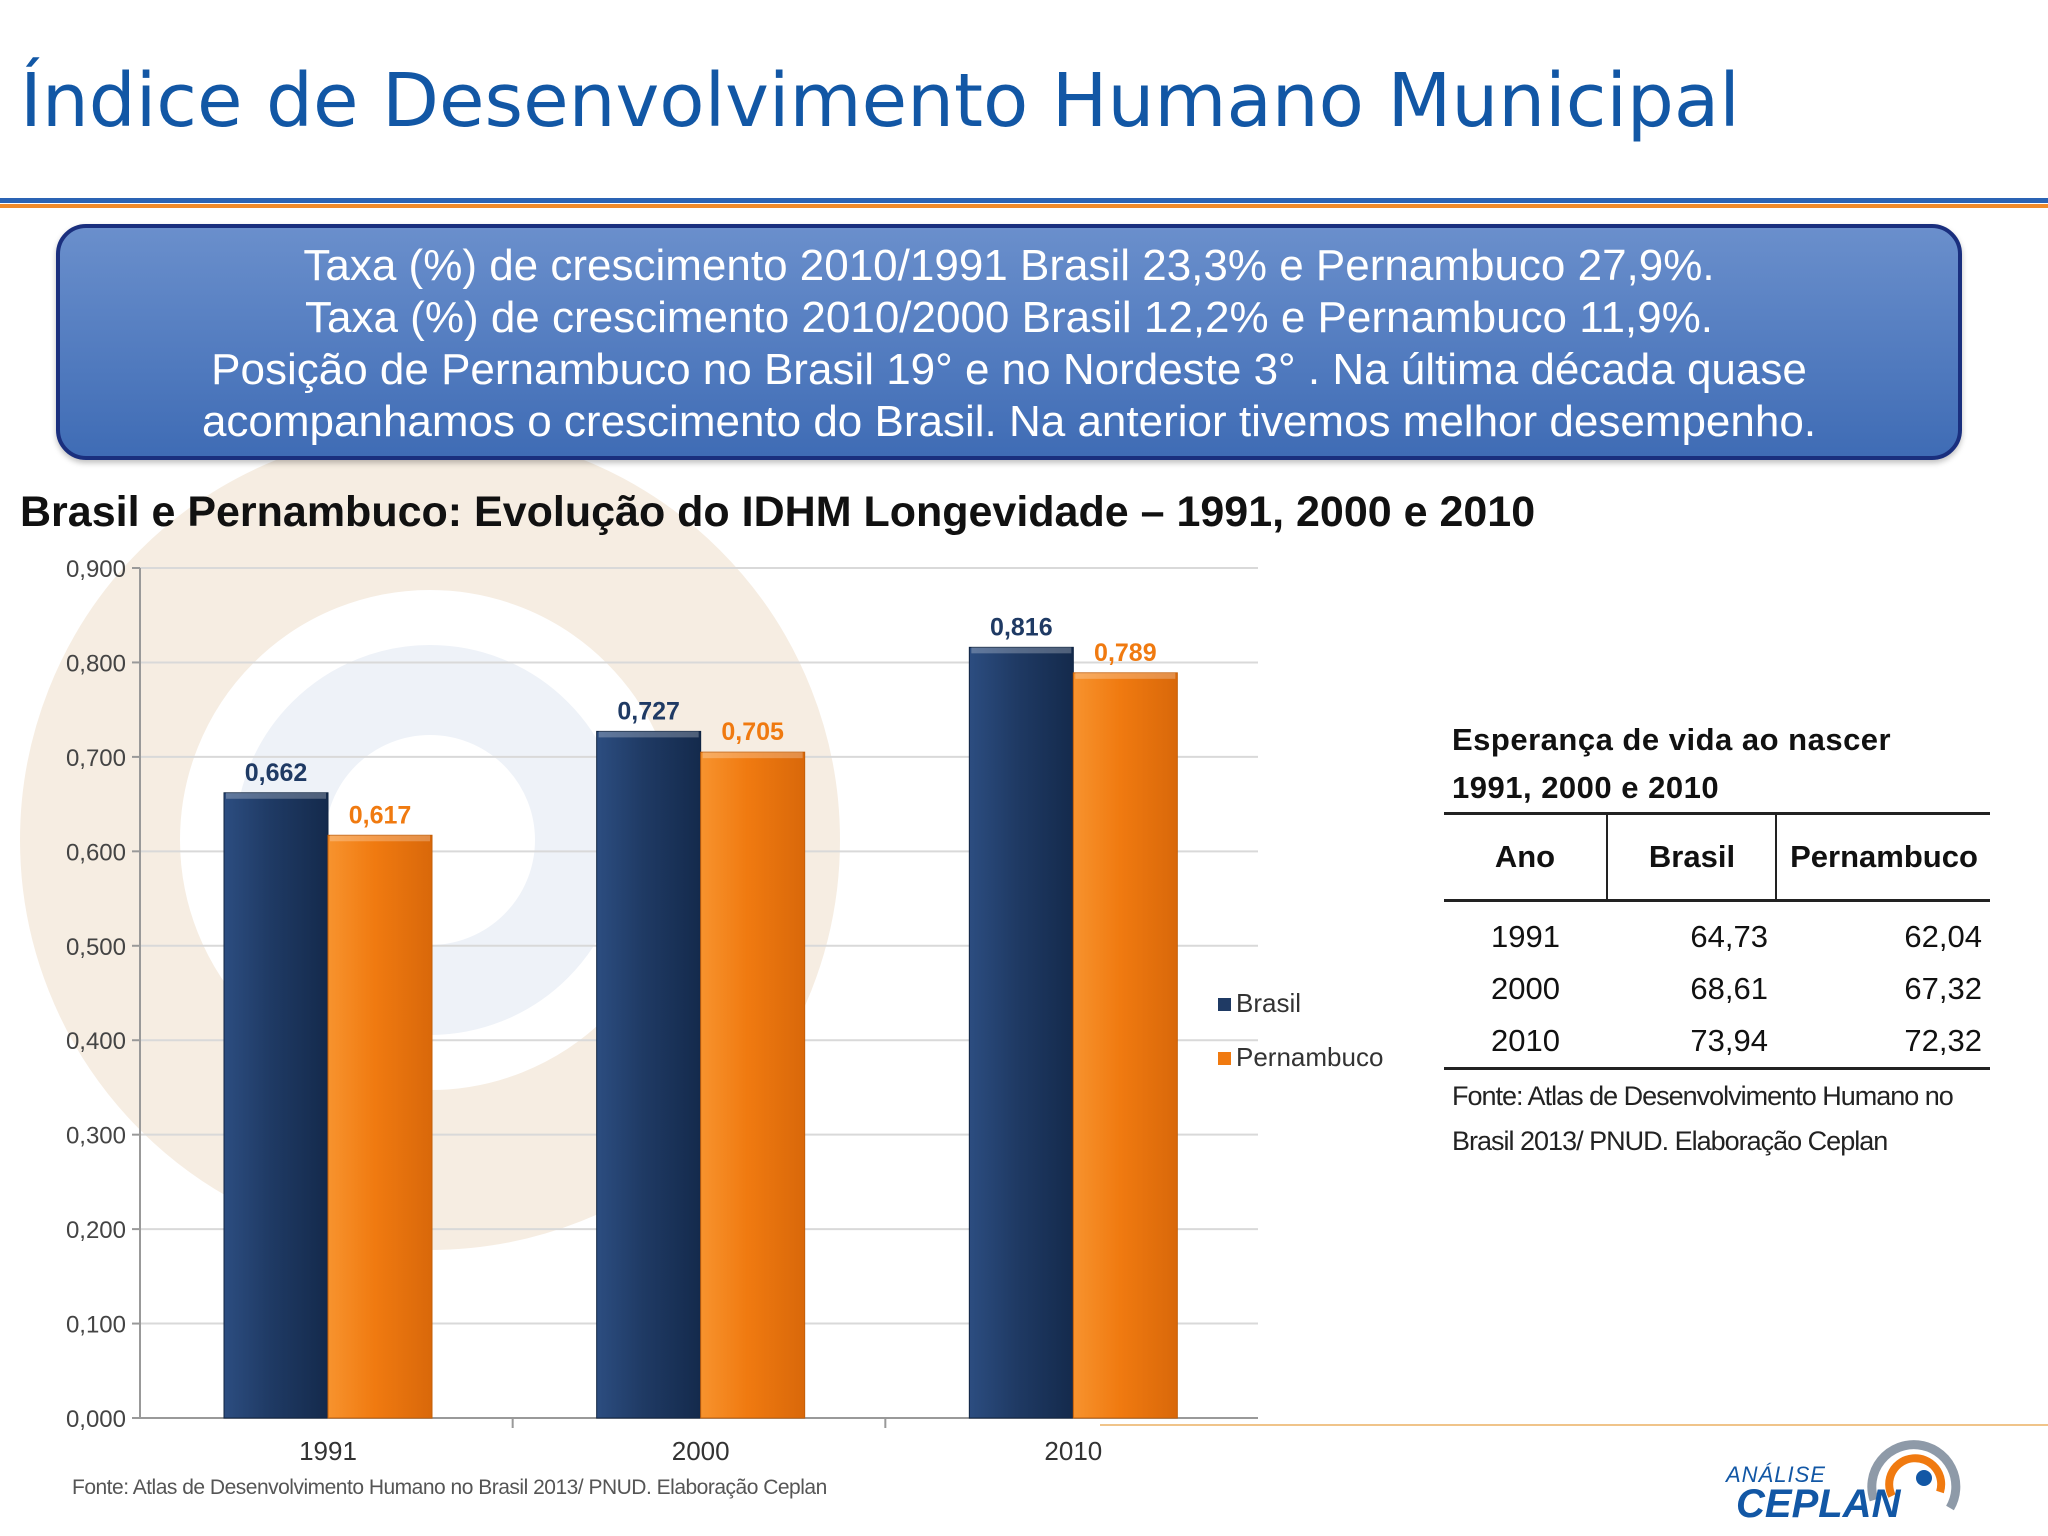 The image size is (2048, 1536). Describe the element at coordinates (1525, 857) in the screenshot. I see `header-ano: Ano` at that location.